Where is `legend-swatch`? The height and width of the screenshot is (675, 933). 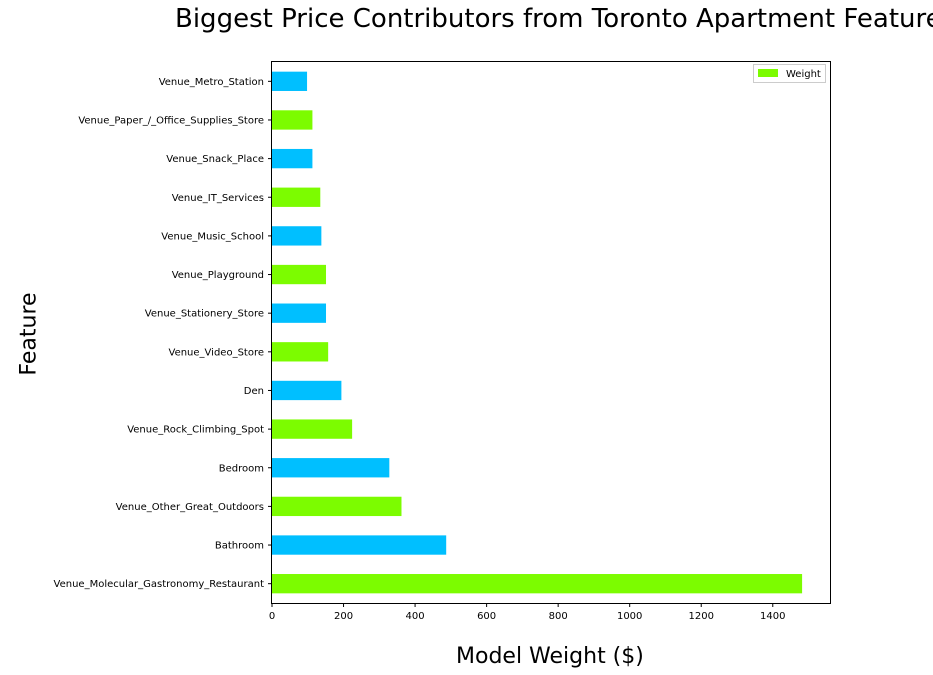
legend-swatch is located at coordinates (768, 73).